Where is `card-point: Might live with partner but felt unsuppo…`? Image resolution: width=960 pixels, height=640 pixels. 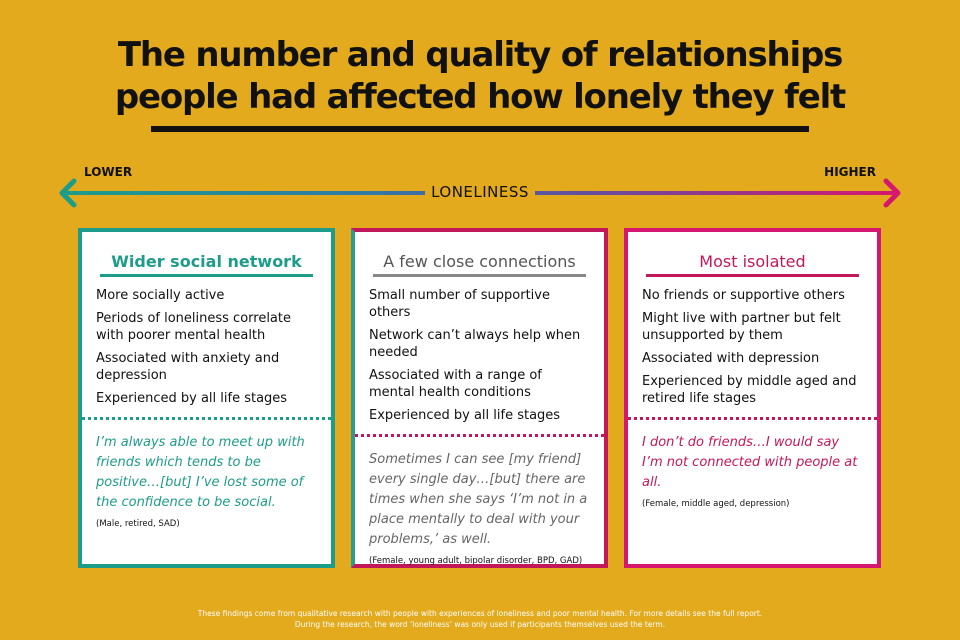 card-point: Might live with partner but felt unsuppo… is located at coordinates (741, 327).